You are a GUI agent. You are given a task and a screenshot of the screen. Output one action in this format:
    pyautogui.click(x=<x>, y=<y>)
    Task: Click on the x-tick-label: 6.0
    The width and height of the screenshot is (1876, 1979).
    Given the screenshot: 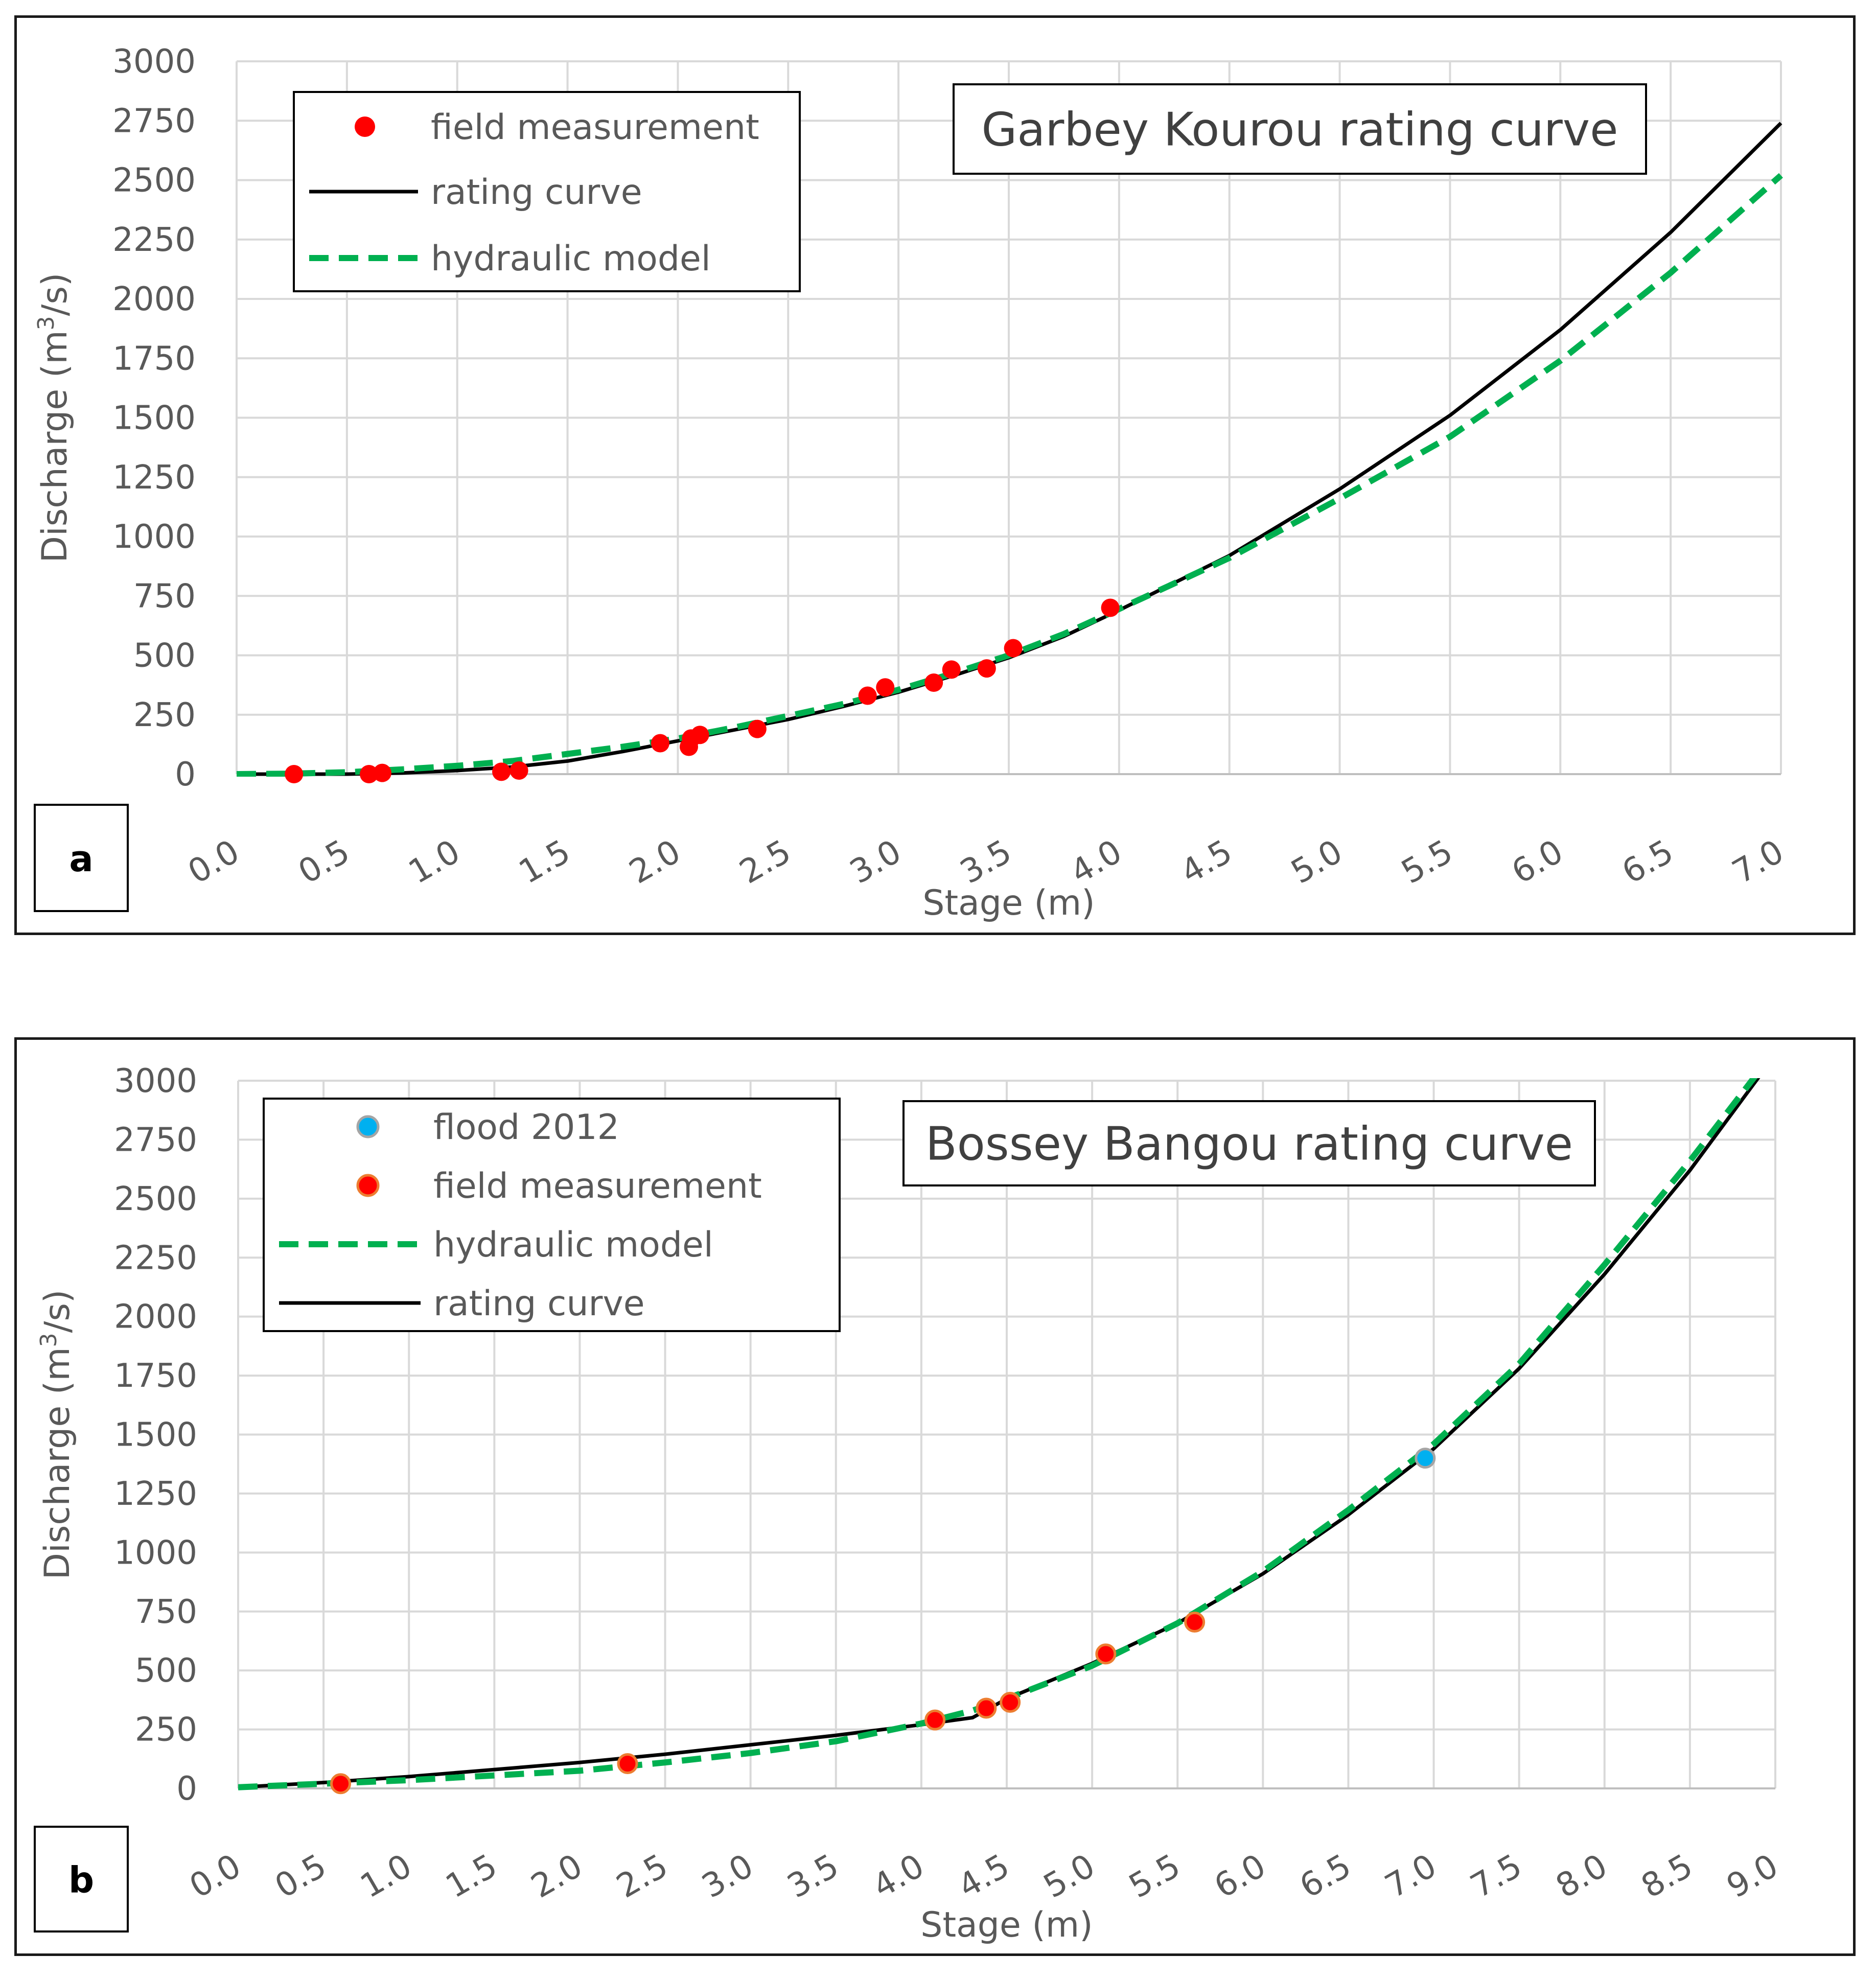 What is the action you would take?
    pyautogui.click(x=1240, y=1876)
    